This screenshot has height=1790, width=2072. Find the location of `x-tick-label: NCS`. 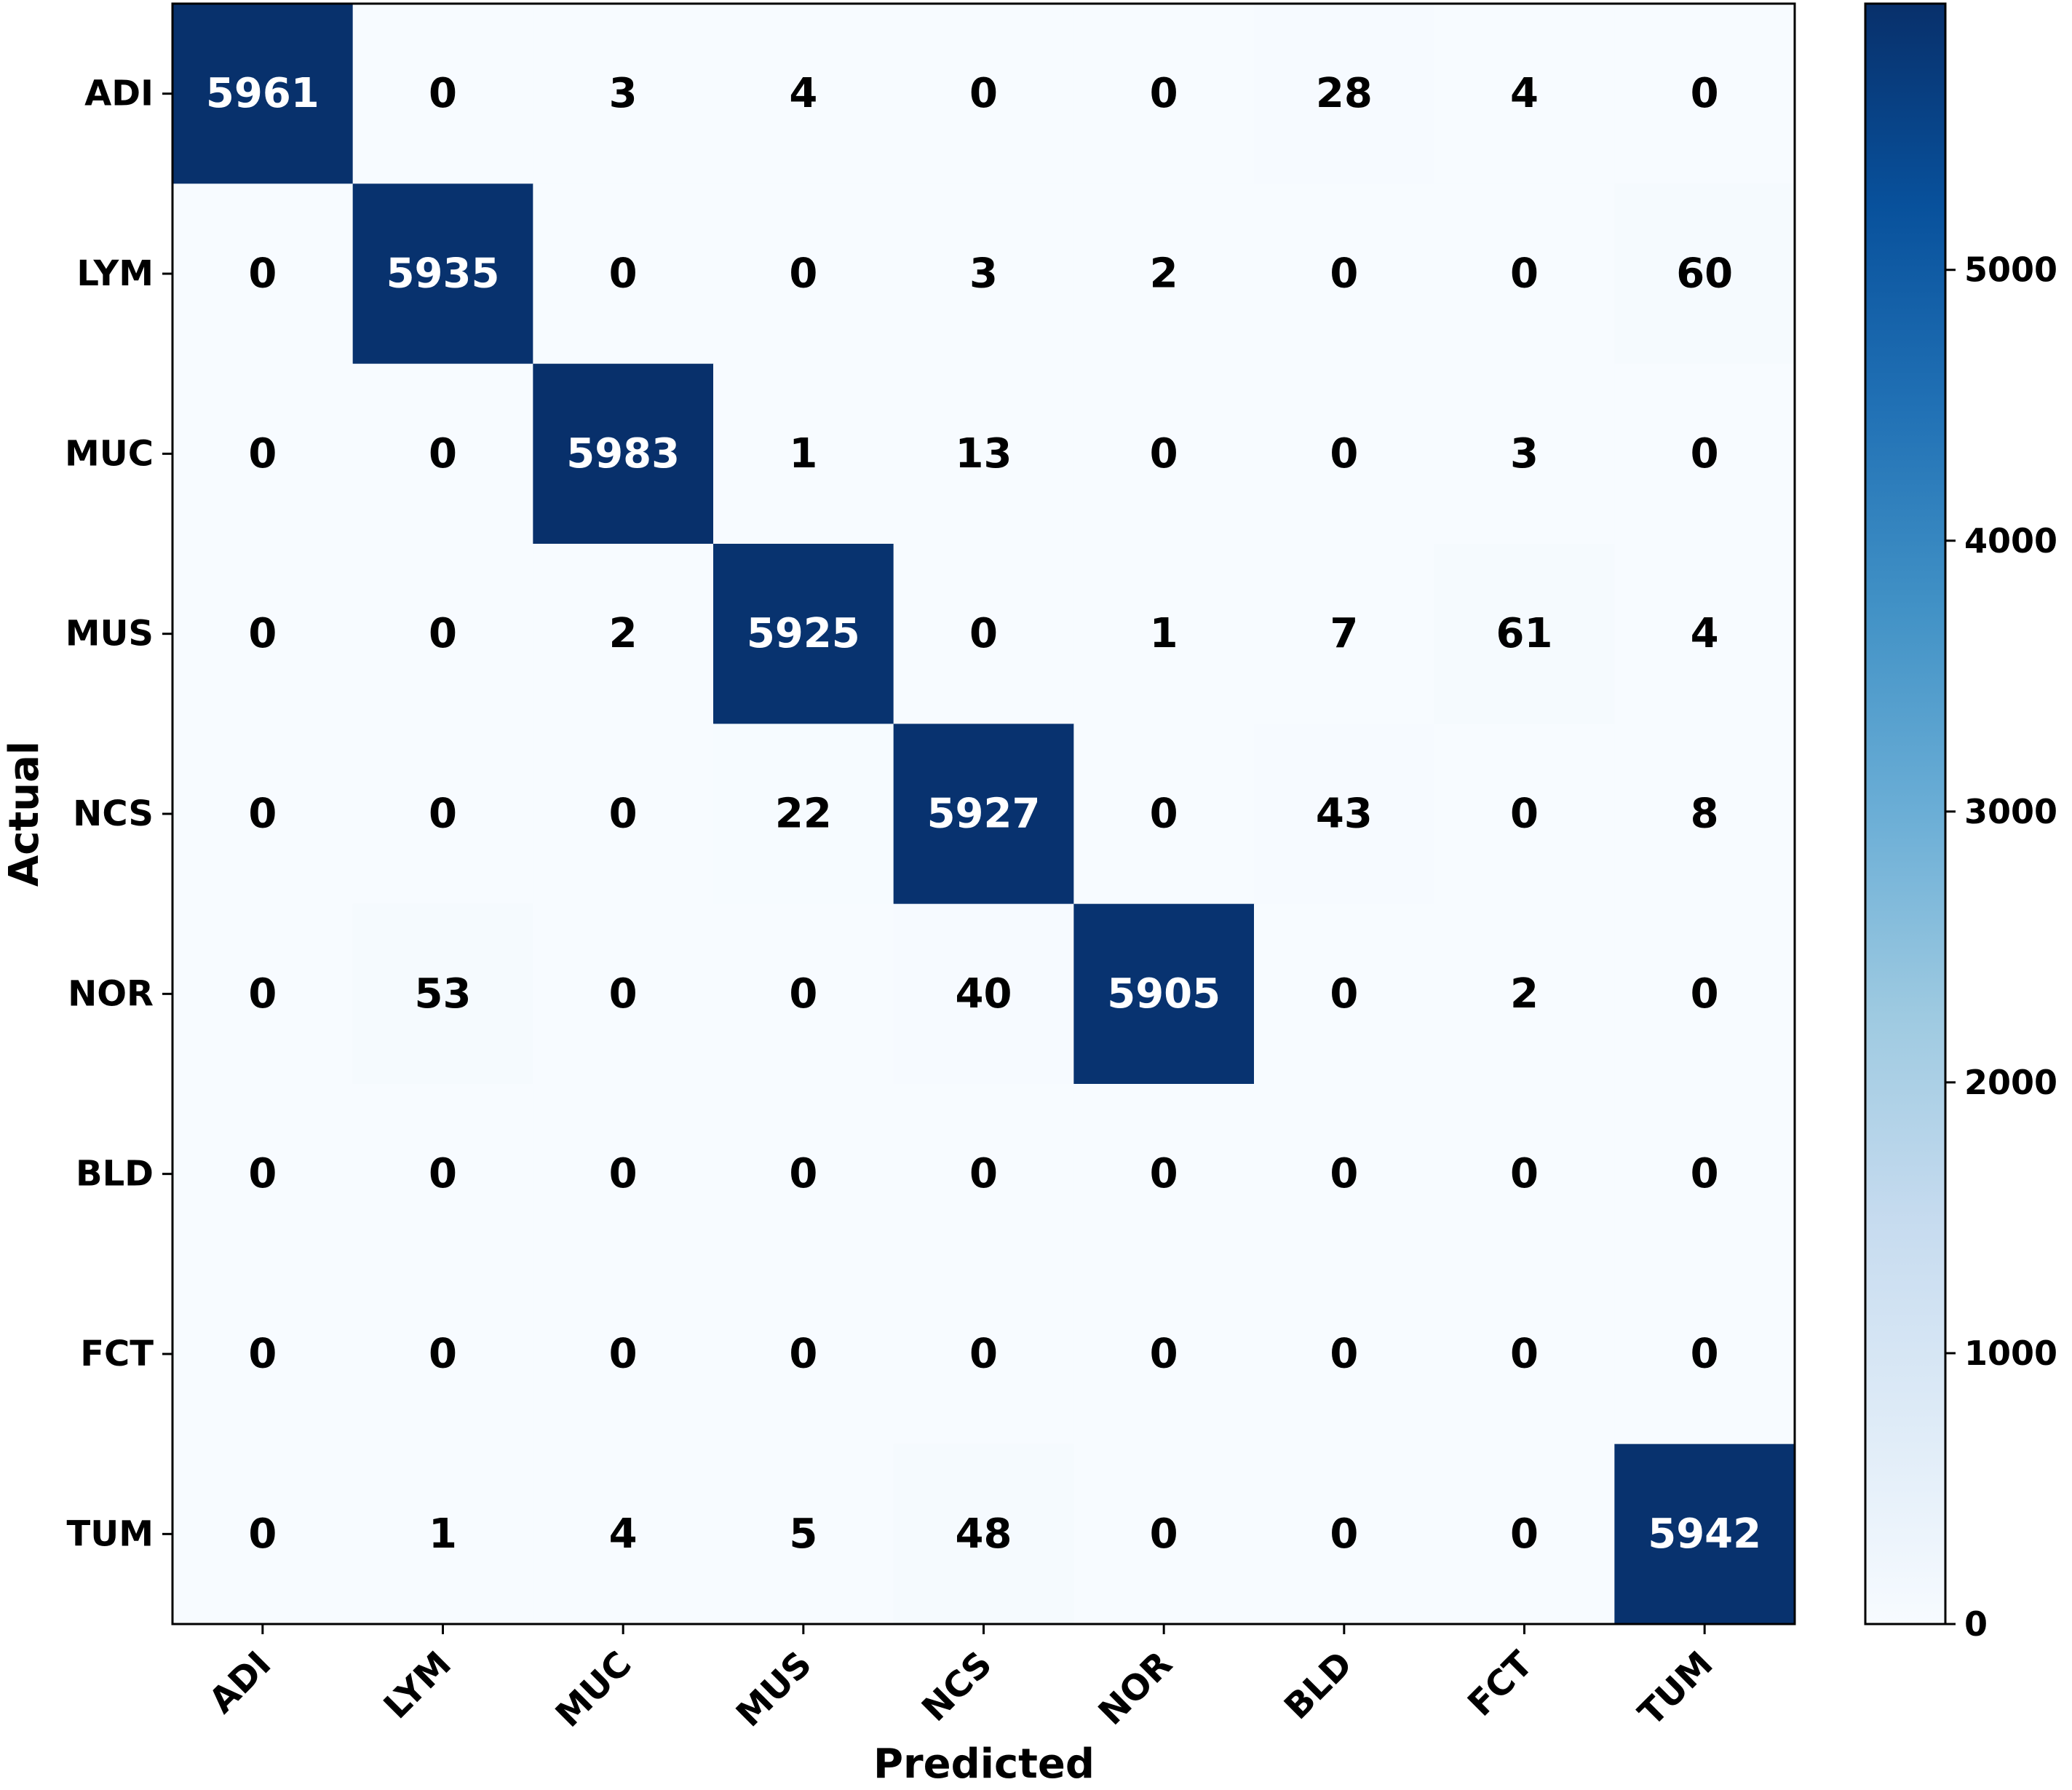

x-tick-label: NCS is located at coordinates (957, 1687).